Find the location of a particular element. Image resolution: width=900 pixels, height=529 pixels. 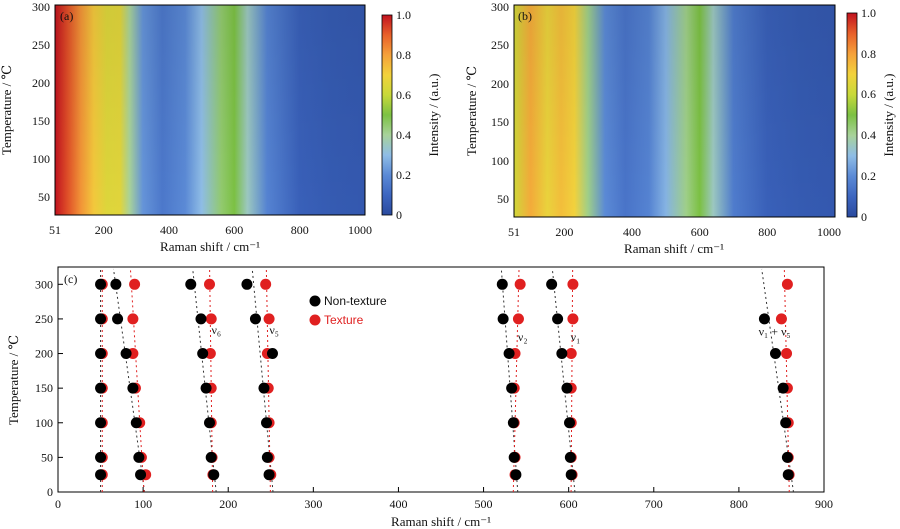

legend: Non-texture Texture is located at coordinates (348, 310).